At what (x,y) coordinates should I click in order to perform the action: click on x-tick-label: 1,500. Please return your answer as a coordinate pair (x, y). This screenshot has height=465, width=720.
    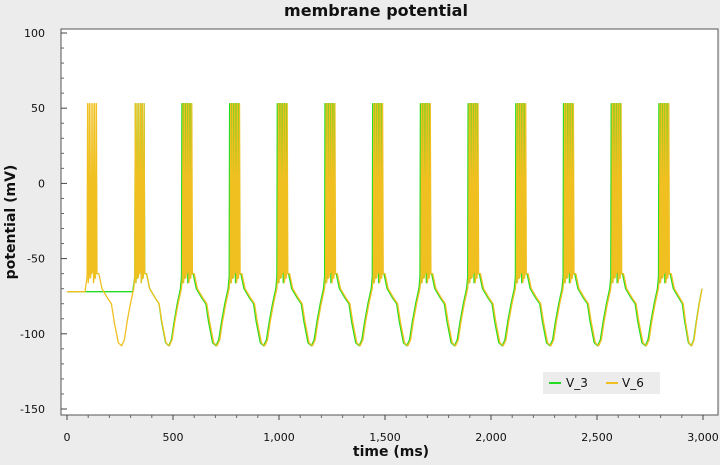
    Looking at the image, I should click on (385, 437).